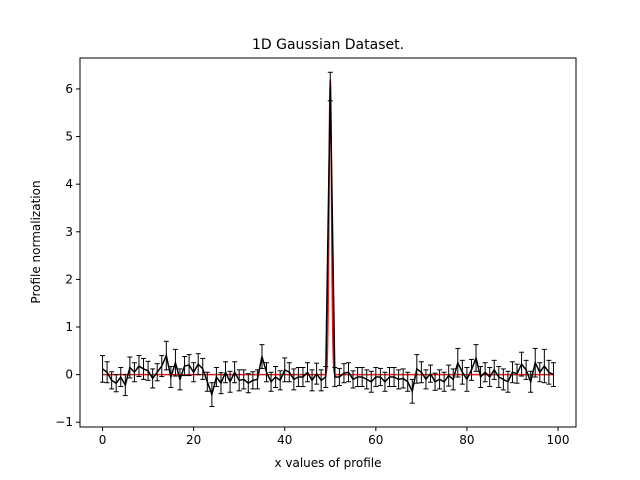 Image resolution: width=640 pixels, height=480 pixels. What do you see at coordinates (69, 184) in the screenshot?
I see `y-tick-label: 4` at bounding box center [69, 184].